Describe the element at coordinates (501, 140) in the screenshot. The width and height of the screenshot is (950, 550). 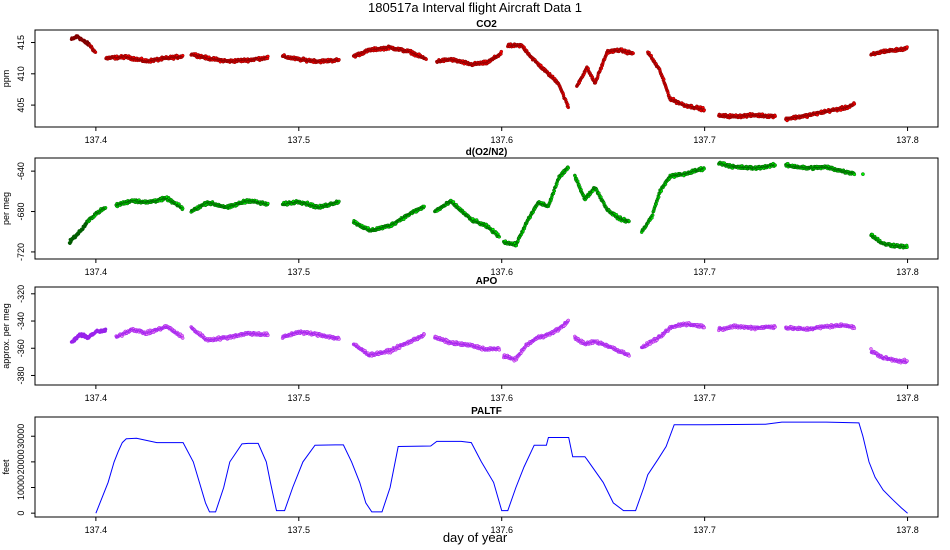
I see `x-tick-label: 137.6` at that location.